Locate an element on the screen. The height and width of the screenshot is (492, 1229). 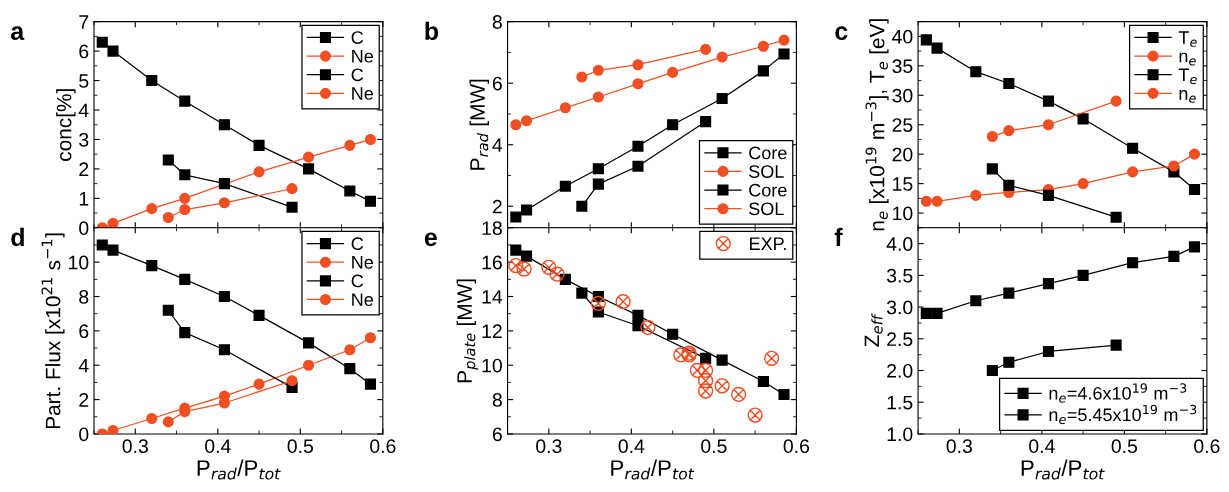
y-tick-label: 20 is located at coordinates (902, 154).